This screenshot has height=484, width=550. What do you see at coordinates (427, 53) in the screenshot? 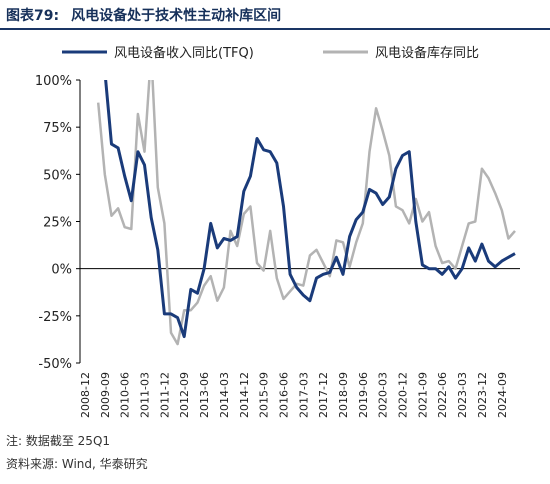
I see `legend-label-2: 风电设备库存同比` at bounding box center [427, 53].